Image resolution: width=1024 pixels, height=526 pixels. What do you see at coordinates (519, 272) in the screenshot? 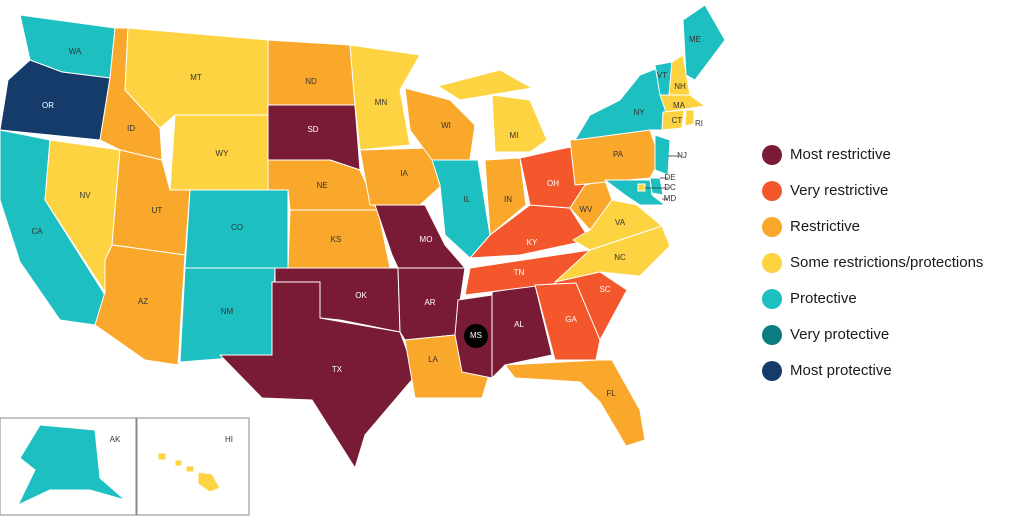
I see `state-label: TN` at bounding box center [519, 272].